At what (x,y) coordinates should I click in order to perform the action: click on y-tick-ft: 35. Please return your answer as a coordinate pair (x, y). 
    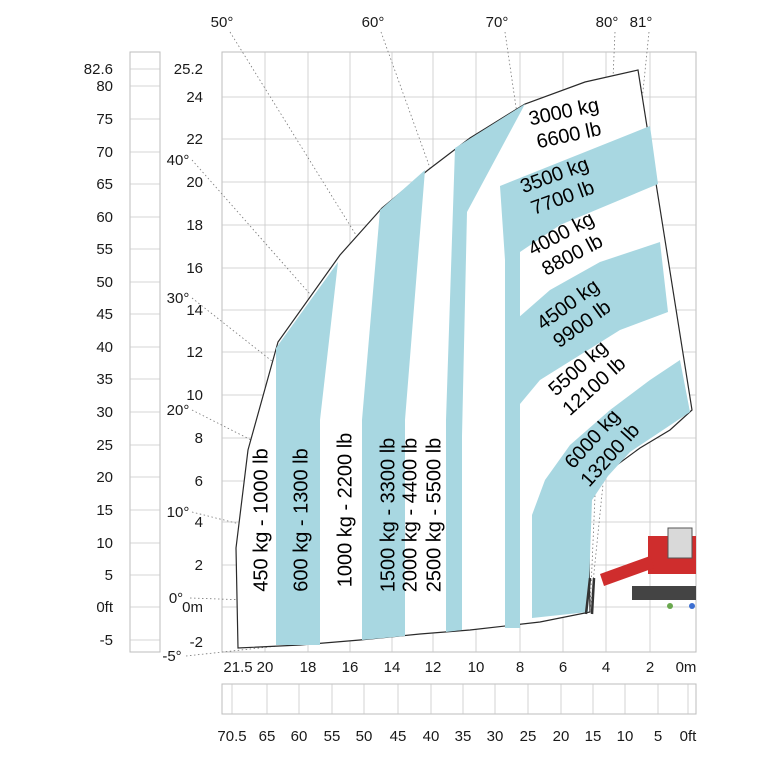
    Looking at the image, I should click on (104, 379).